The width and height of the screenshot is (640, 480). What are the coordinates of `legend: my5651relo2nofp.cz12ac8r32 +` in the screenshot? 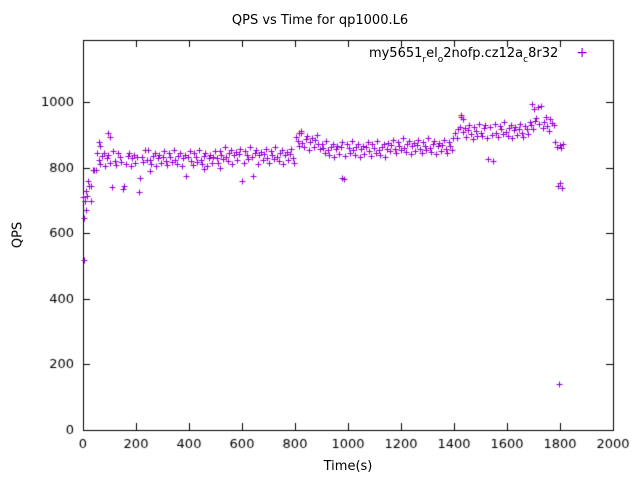 It's located at (478, 55).